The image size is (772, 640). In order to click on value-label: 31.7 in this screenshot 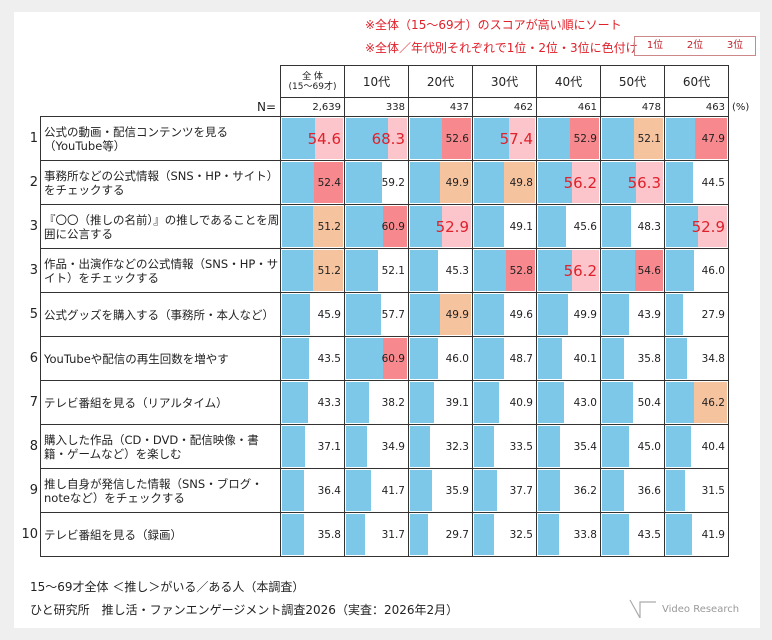, I will do `click(393, 534)`.